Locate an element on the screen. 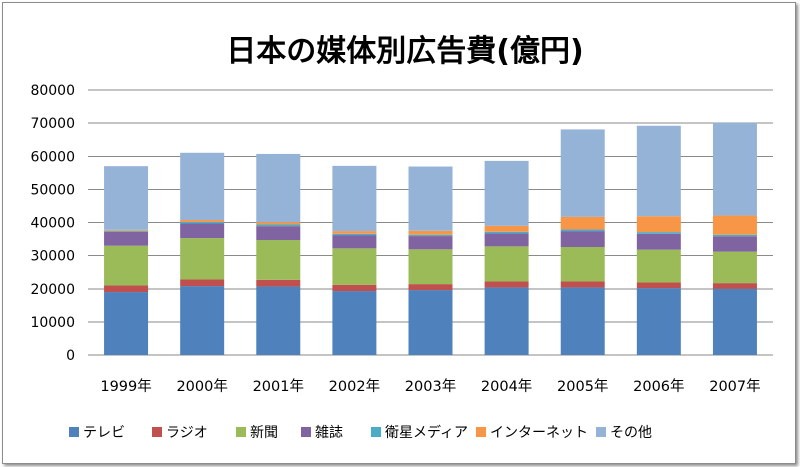 The width and height of the screenshot is (800, 467). legend-label: テレビ is located at coordinates (104, 433).